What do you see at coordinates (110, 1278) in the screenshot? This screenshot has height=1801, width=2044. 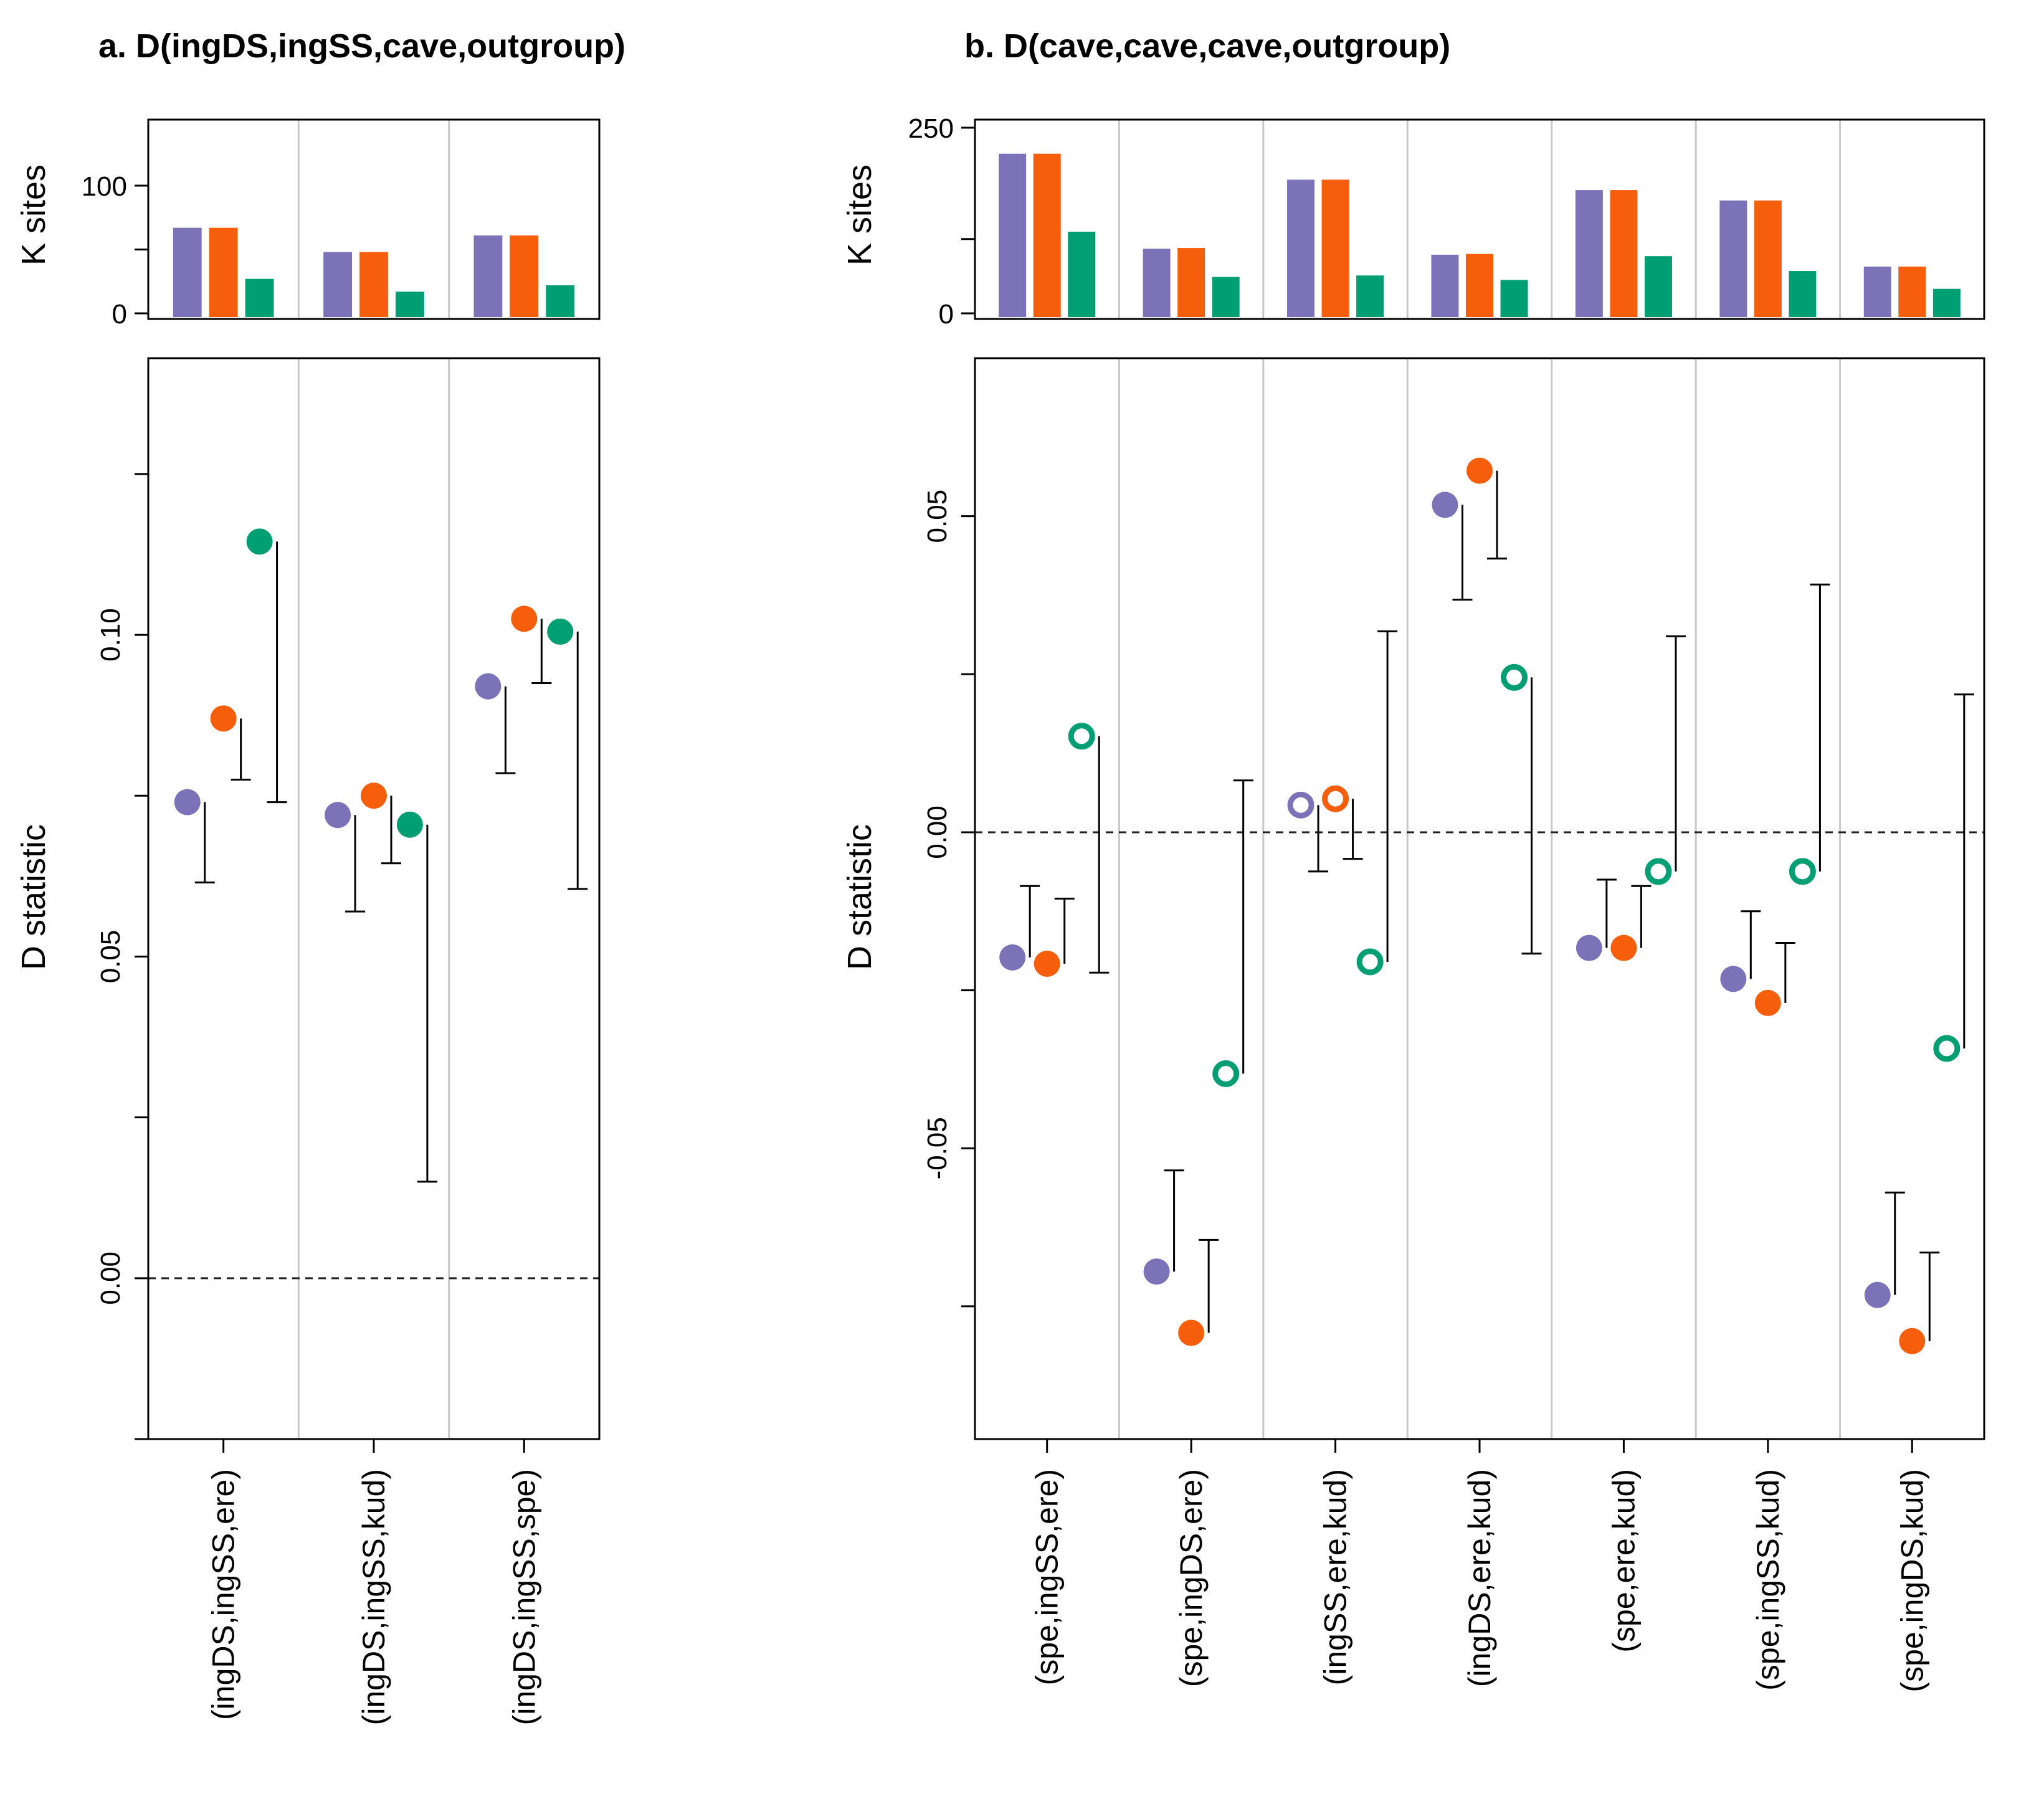 I see `panel-a-d-tick-label: 0.00` at bounding box center [110, 1278].